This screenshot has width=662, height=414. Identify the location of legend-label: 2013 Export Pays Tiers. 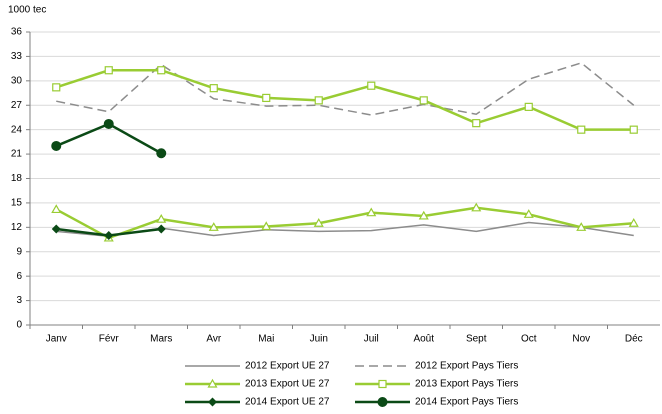
(466, 384).